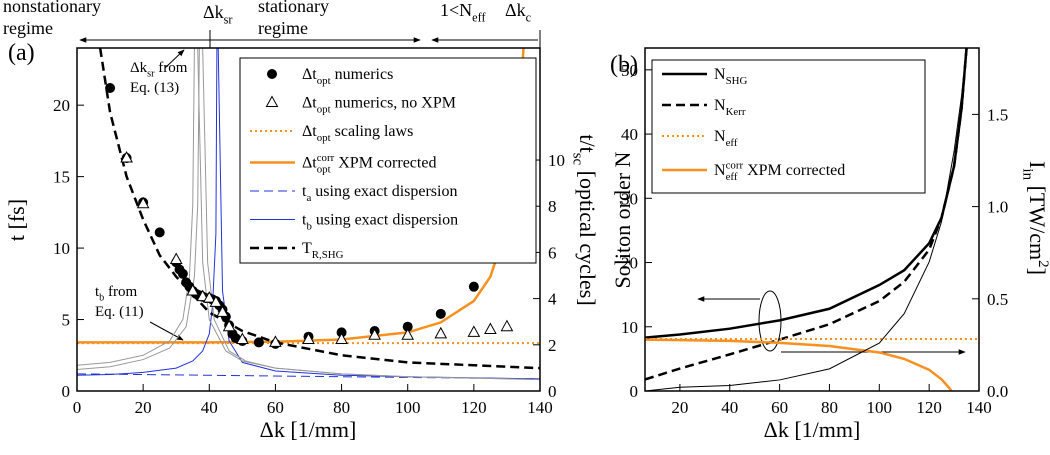 The image size is (1050, 455). What do you see at coordinates (119, 312) in the screenshot?
I see `annotation: Eq. (11)` at bounding box center [119, 312].